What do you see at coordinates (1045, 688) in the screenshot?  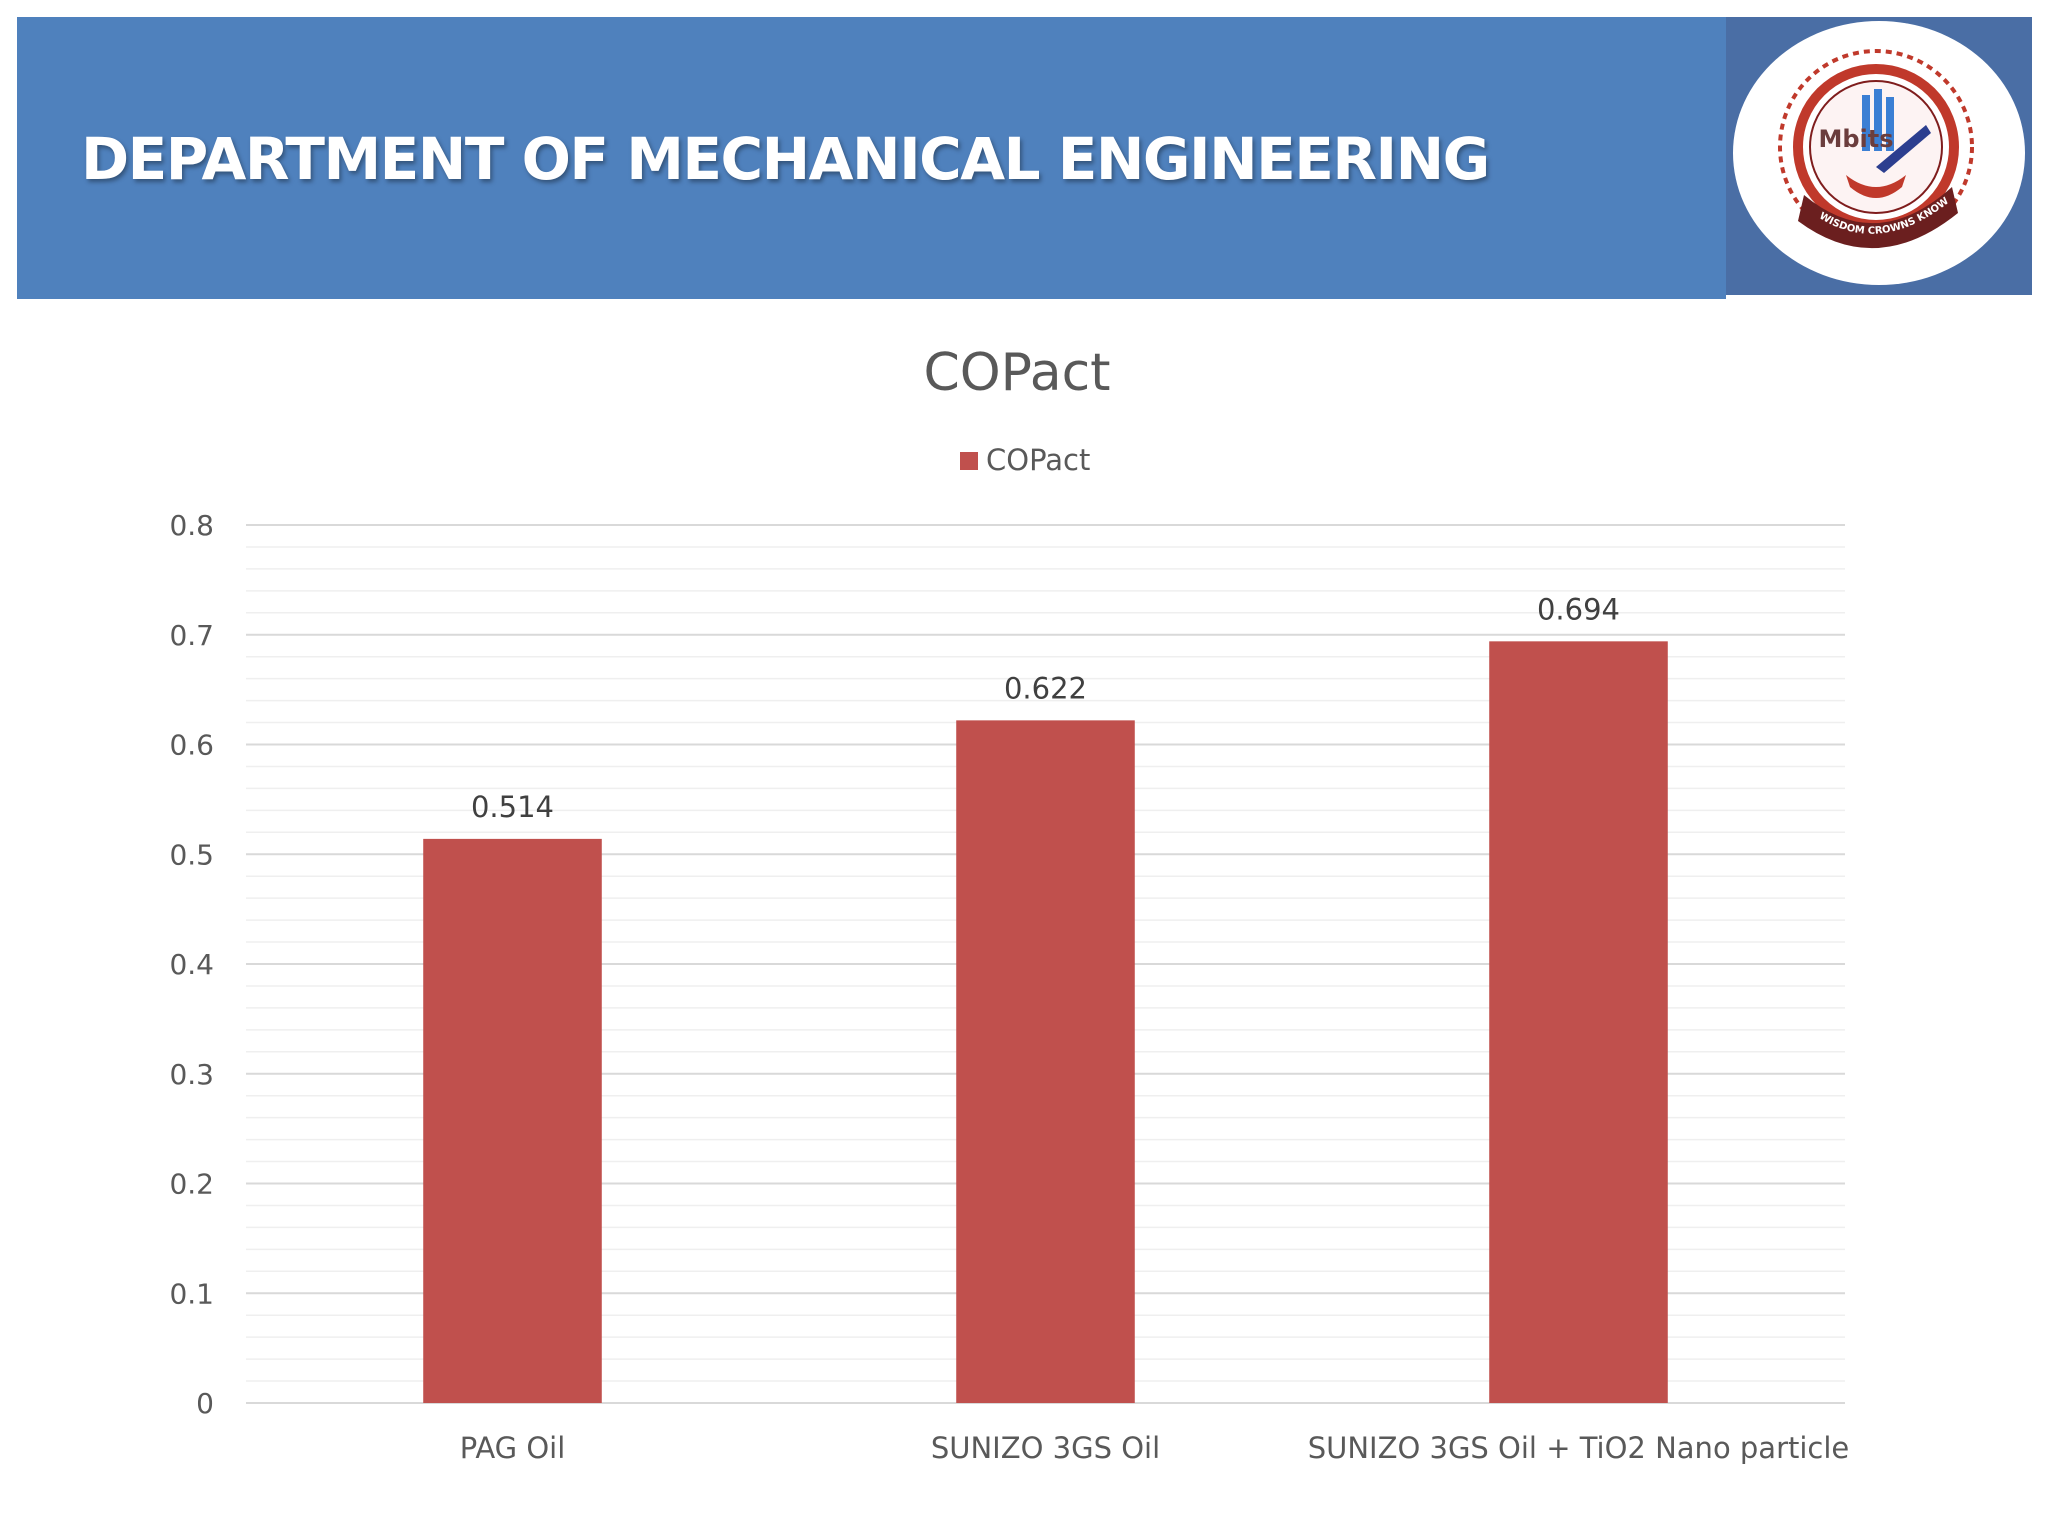 I see `data-label: 0.622` at bounding box center [1045, 688].